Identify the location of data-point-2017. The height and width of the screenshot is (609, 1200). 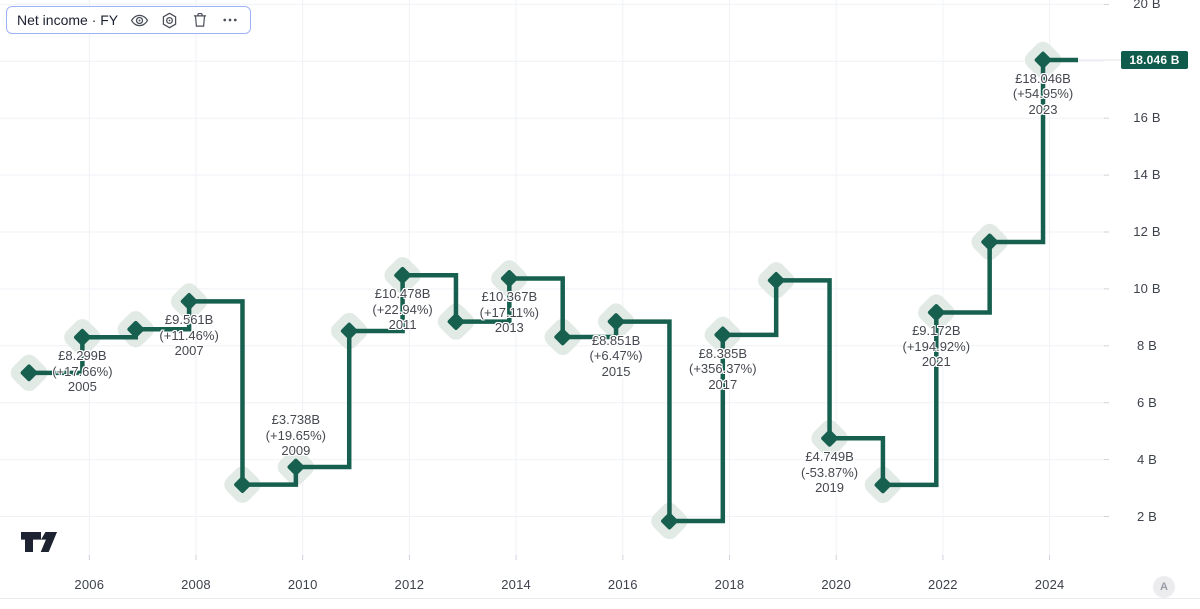
(723, 335).